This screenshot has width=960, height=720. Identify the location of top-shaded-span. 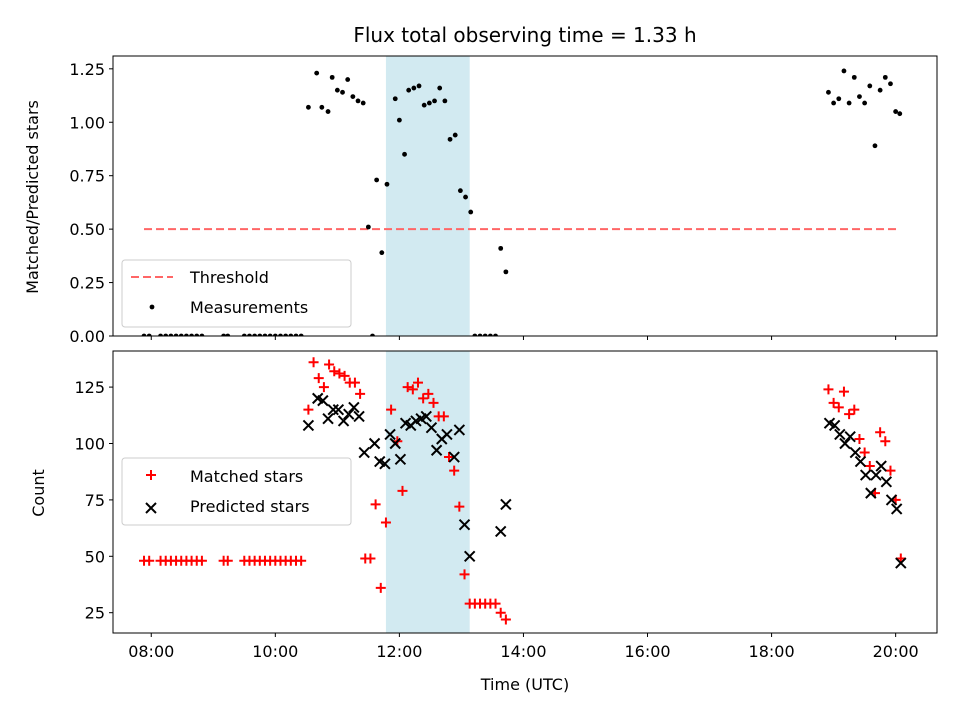
(427, 196).